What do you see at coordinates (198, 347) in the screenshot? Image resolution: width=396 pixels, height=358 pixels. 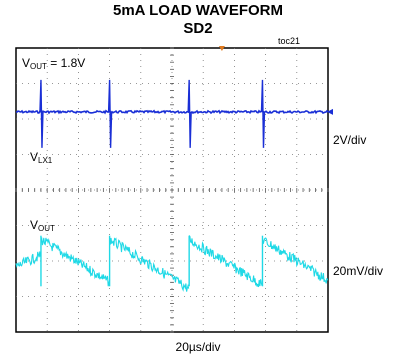 I see `time-scale-label: 20µs/div` at bounding box center [198, 347].